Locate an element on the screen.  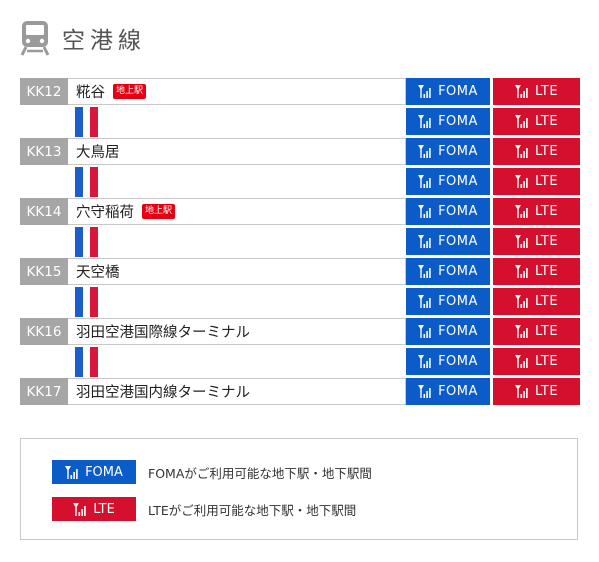
station-code: KK12 is located at coordinates (44, 91).